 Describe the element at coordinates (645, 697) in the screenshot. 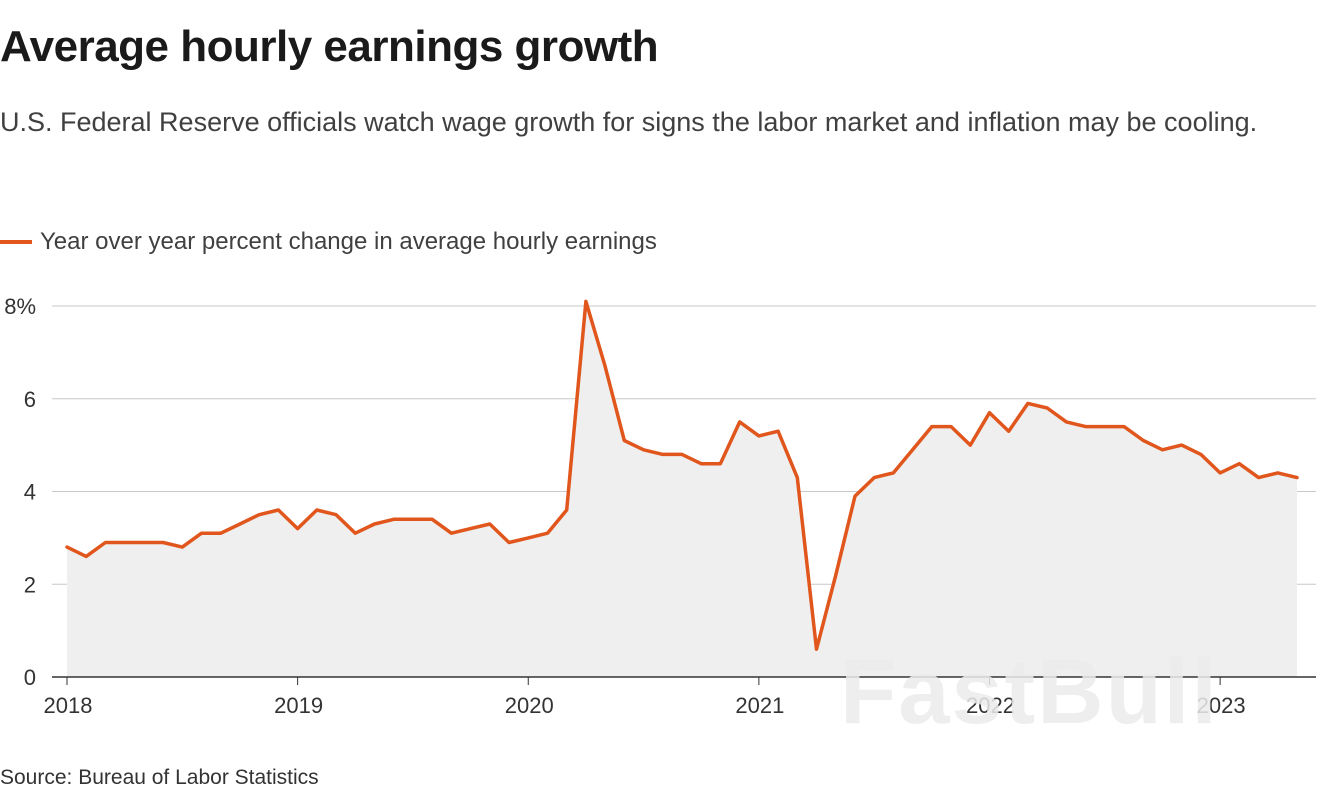

I see `x-axis-ticks: 2018 2019 2020 2021 2022 2023` at that location.